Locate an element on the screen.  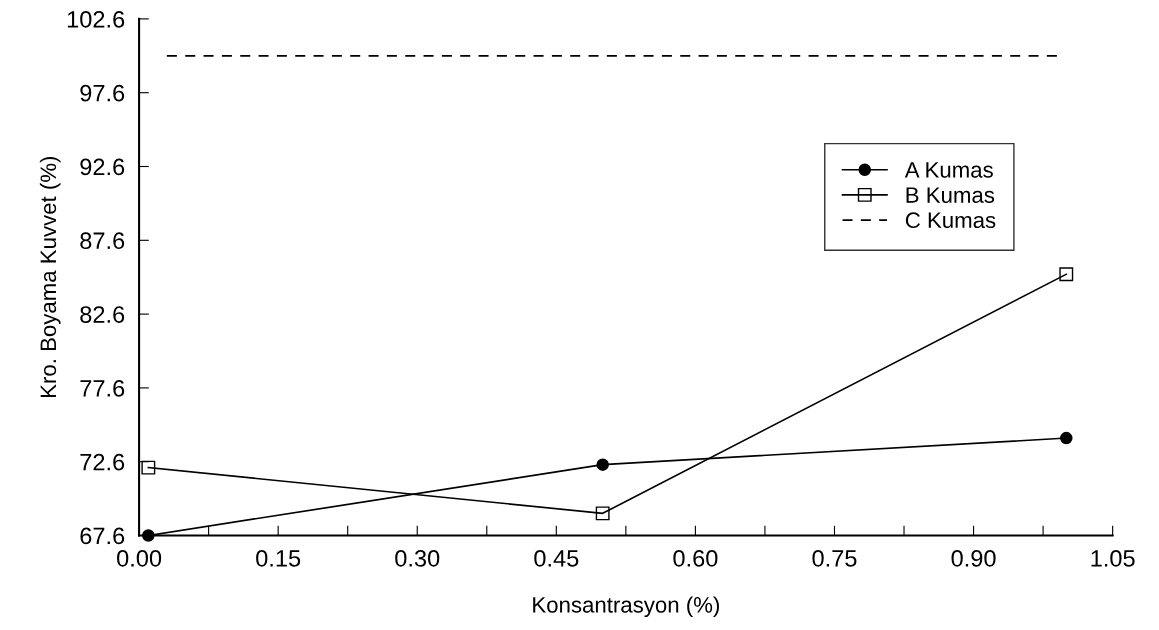
y-tick-label: 92.6 is located at coordinates (102, 167).